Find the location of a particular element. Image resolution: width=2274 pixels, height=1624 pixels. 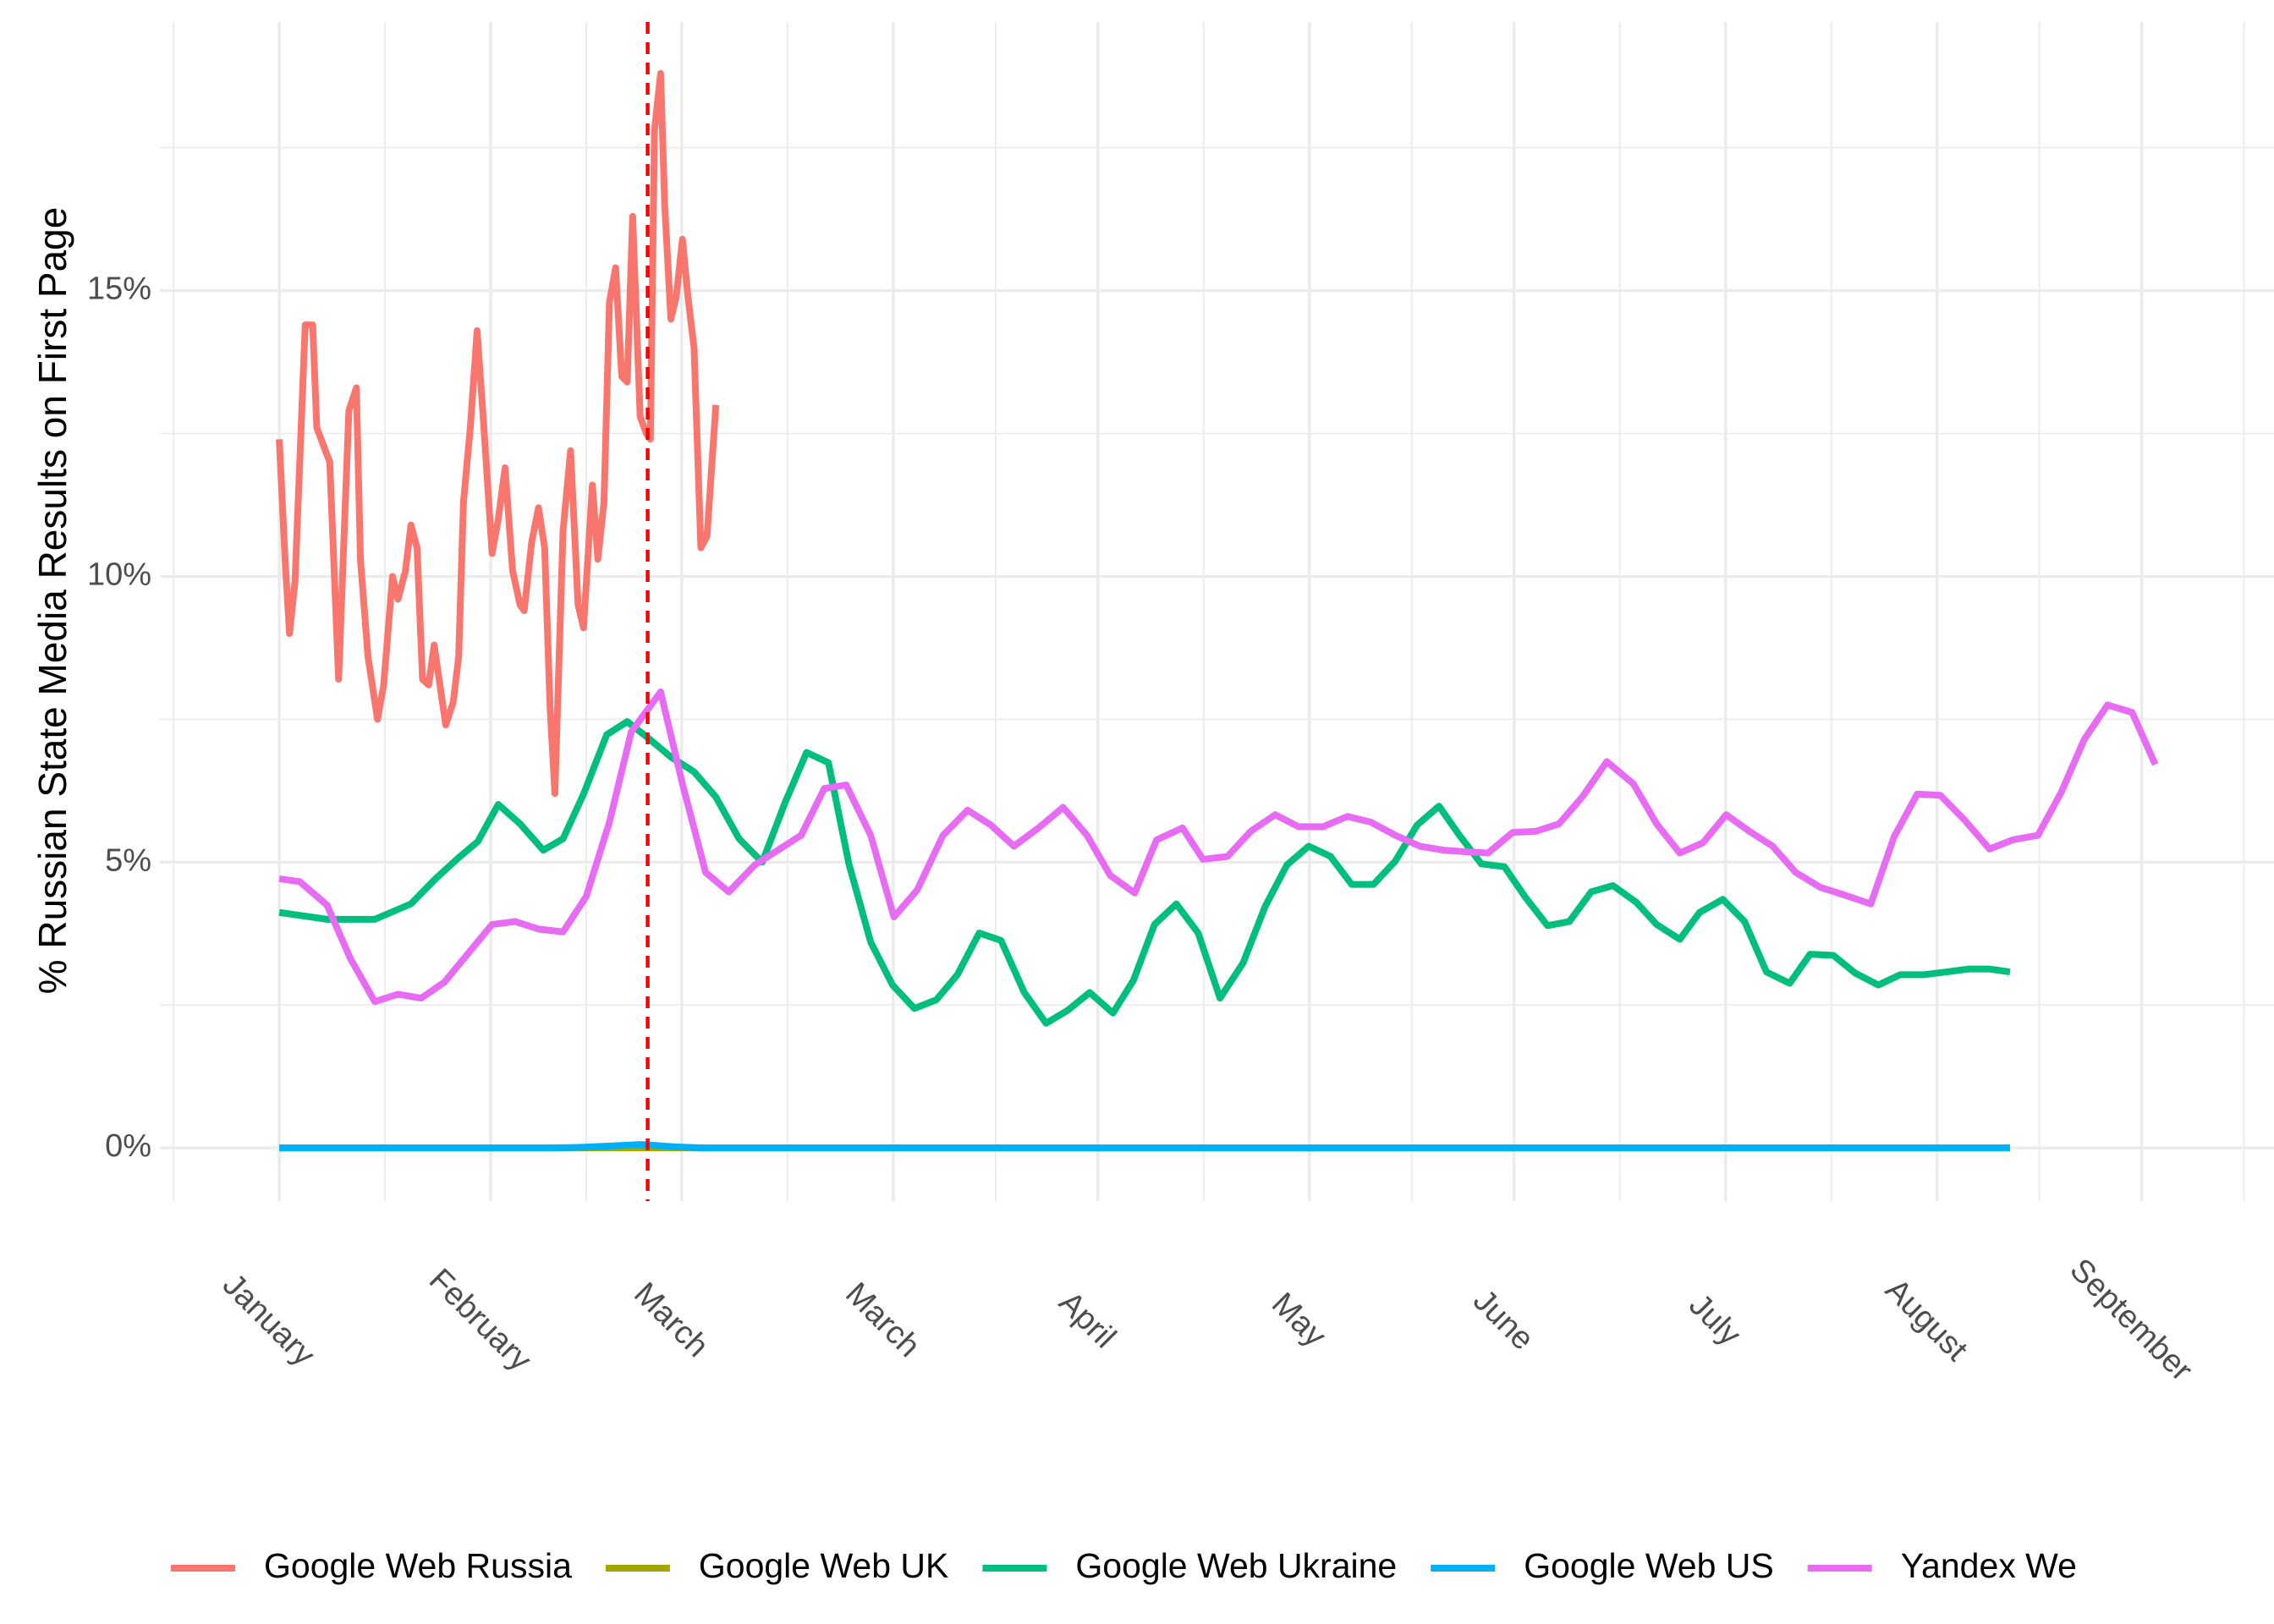

y-tick-label: 0% is located at coordinates (128, 1146).